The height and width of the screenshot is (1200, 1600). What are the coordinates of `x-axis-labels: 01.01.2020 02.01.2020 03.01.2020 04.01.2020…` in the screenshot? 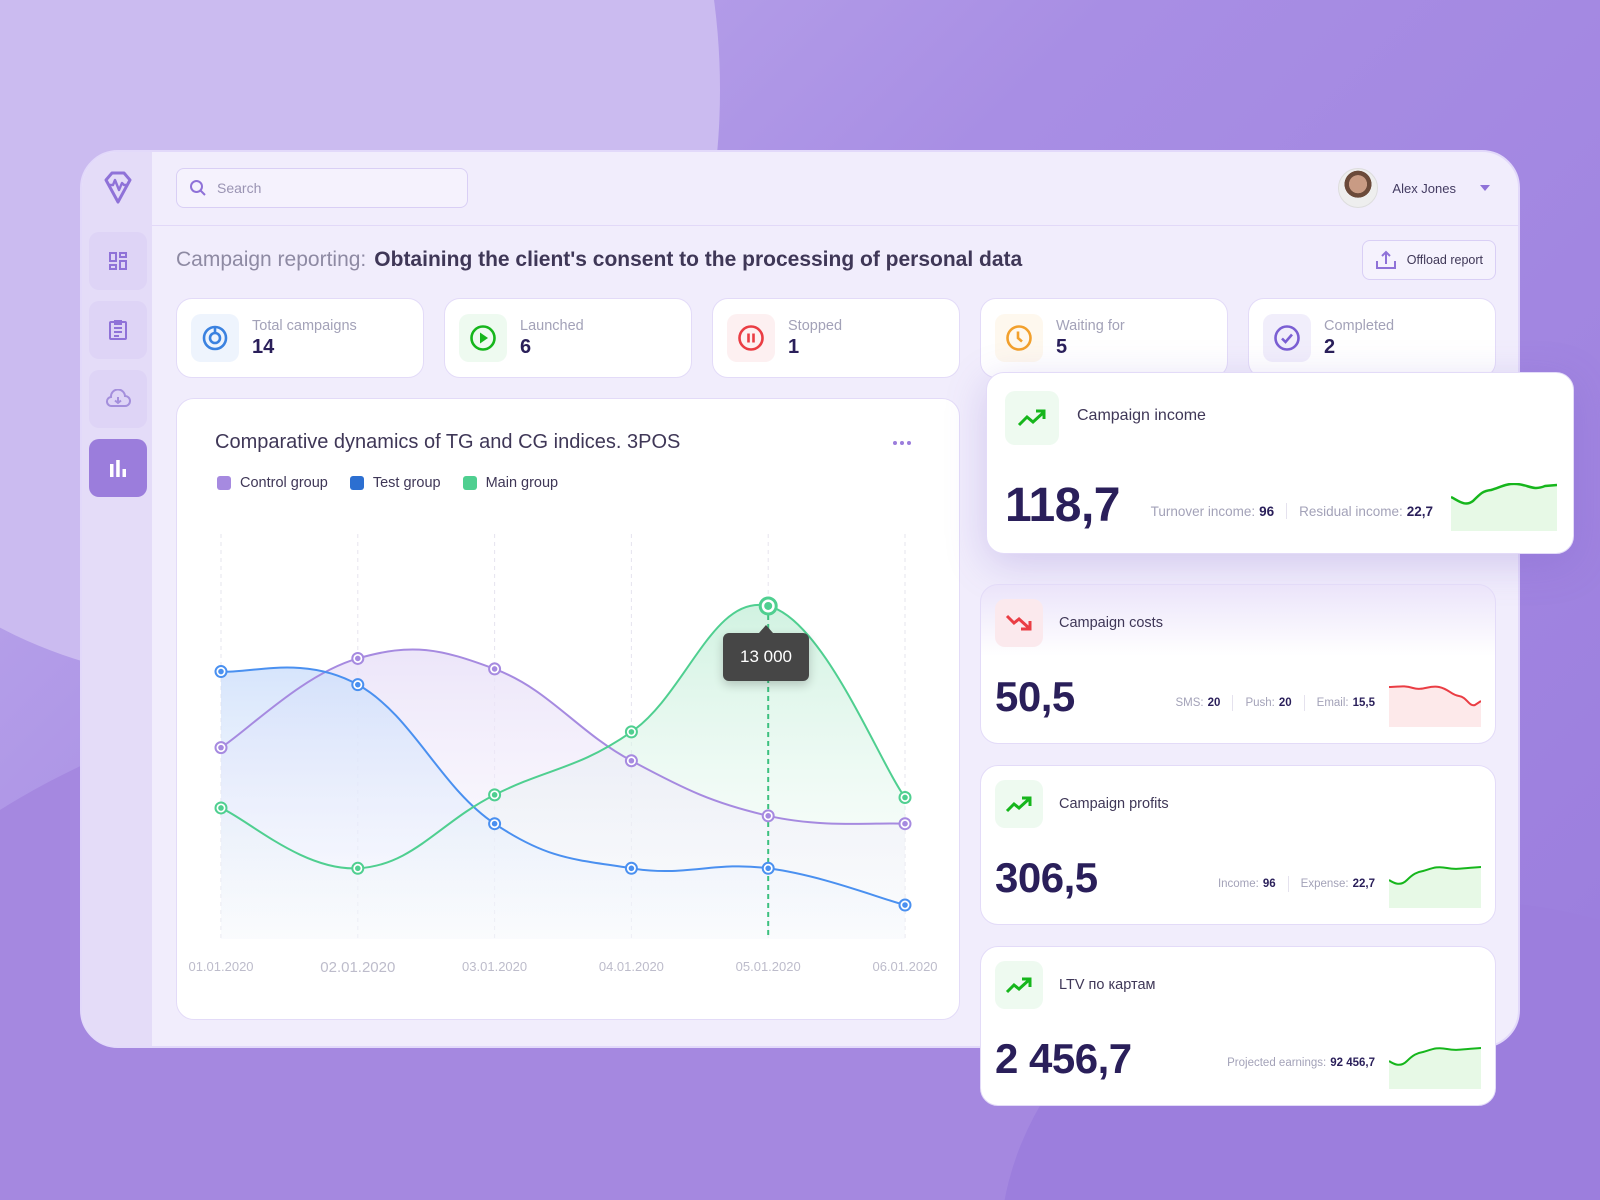 It's located at (568, 969).